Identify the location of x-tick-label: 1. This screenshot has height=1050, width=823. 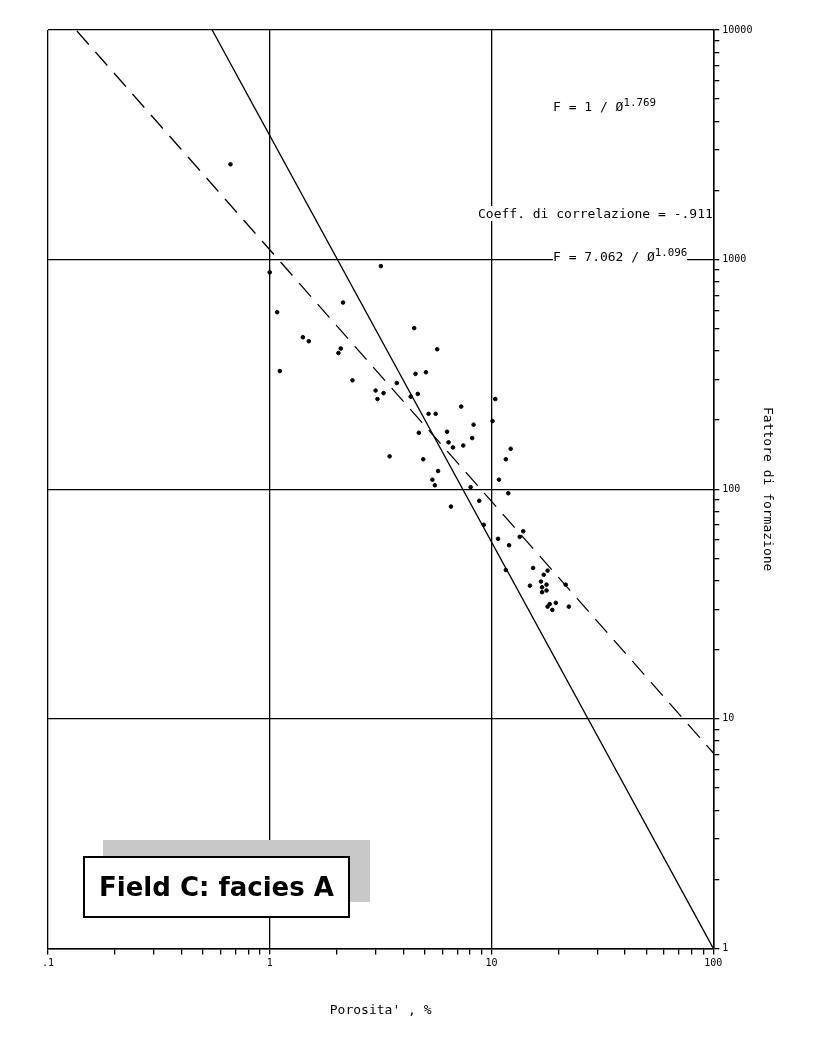
(269, 962).